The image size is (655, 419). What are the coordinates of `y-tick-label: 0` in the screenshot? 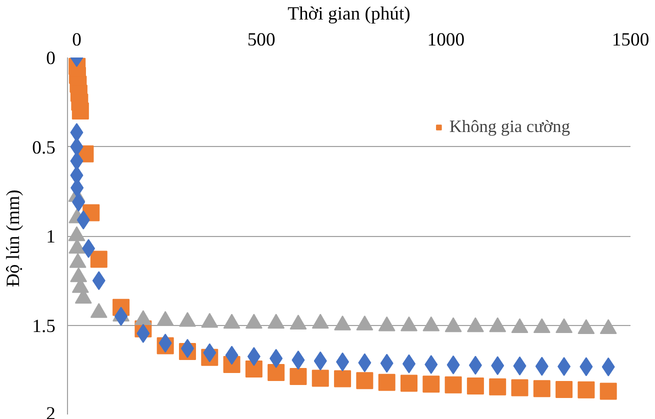 It's located at (51, 58).